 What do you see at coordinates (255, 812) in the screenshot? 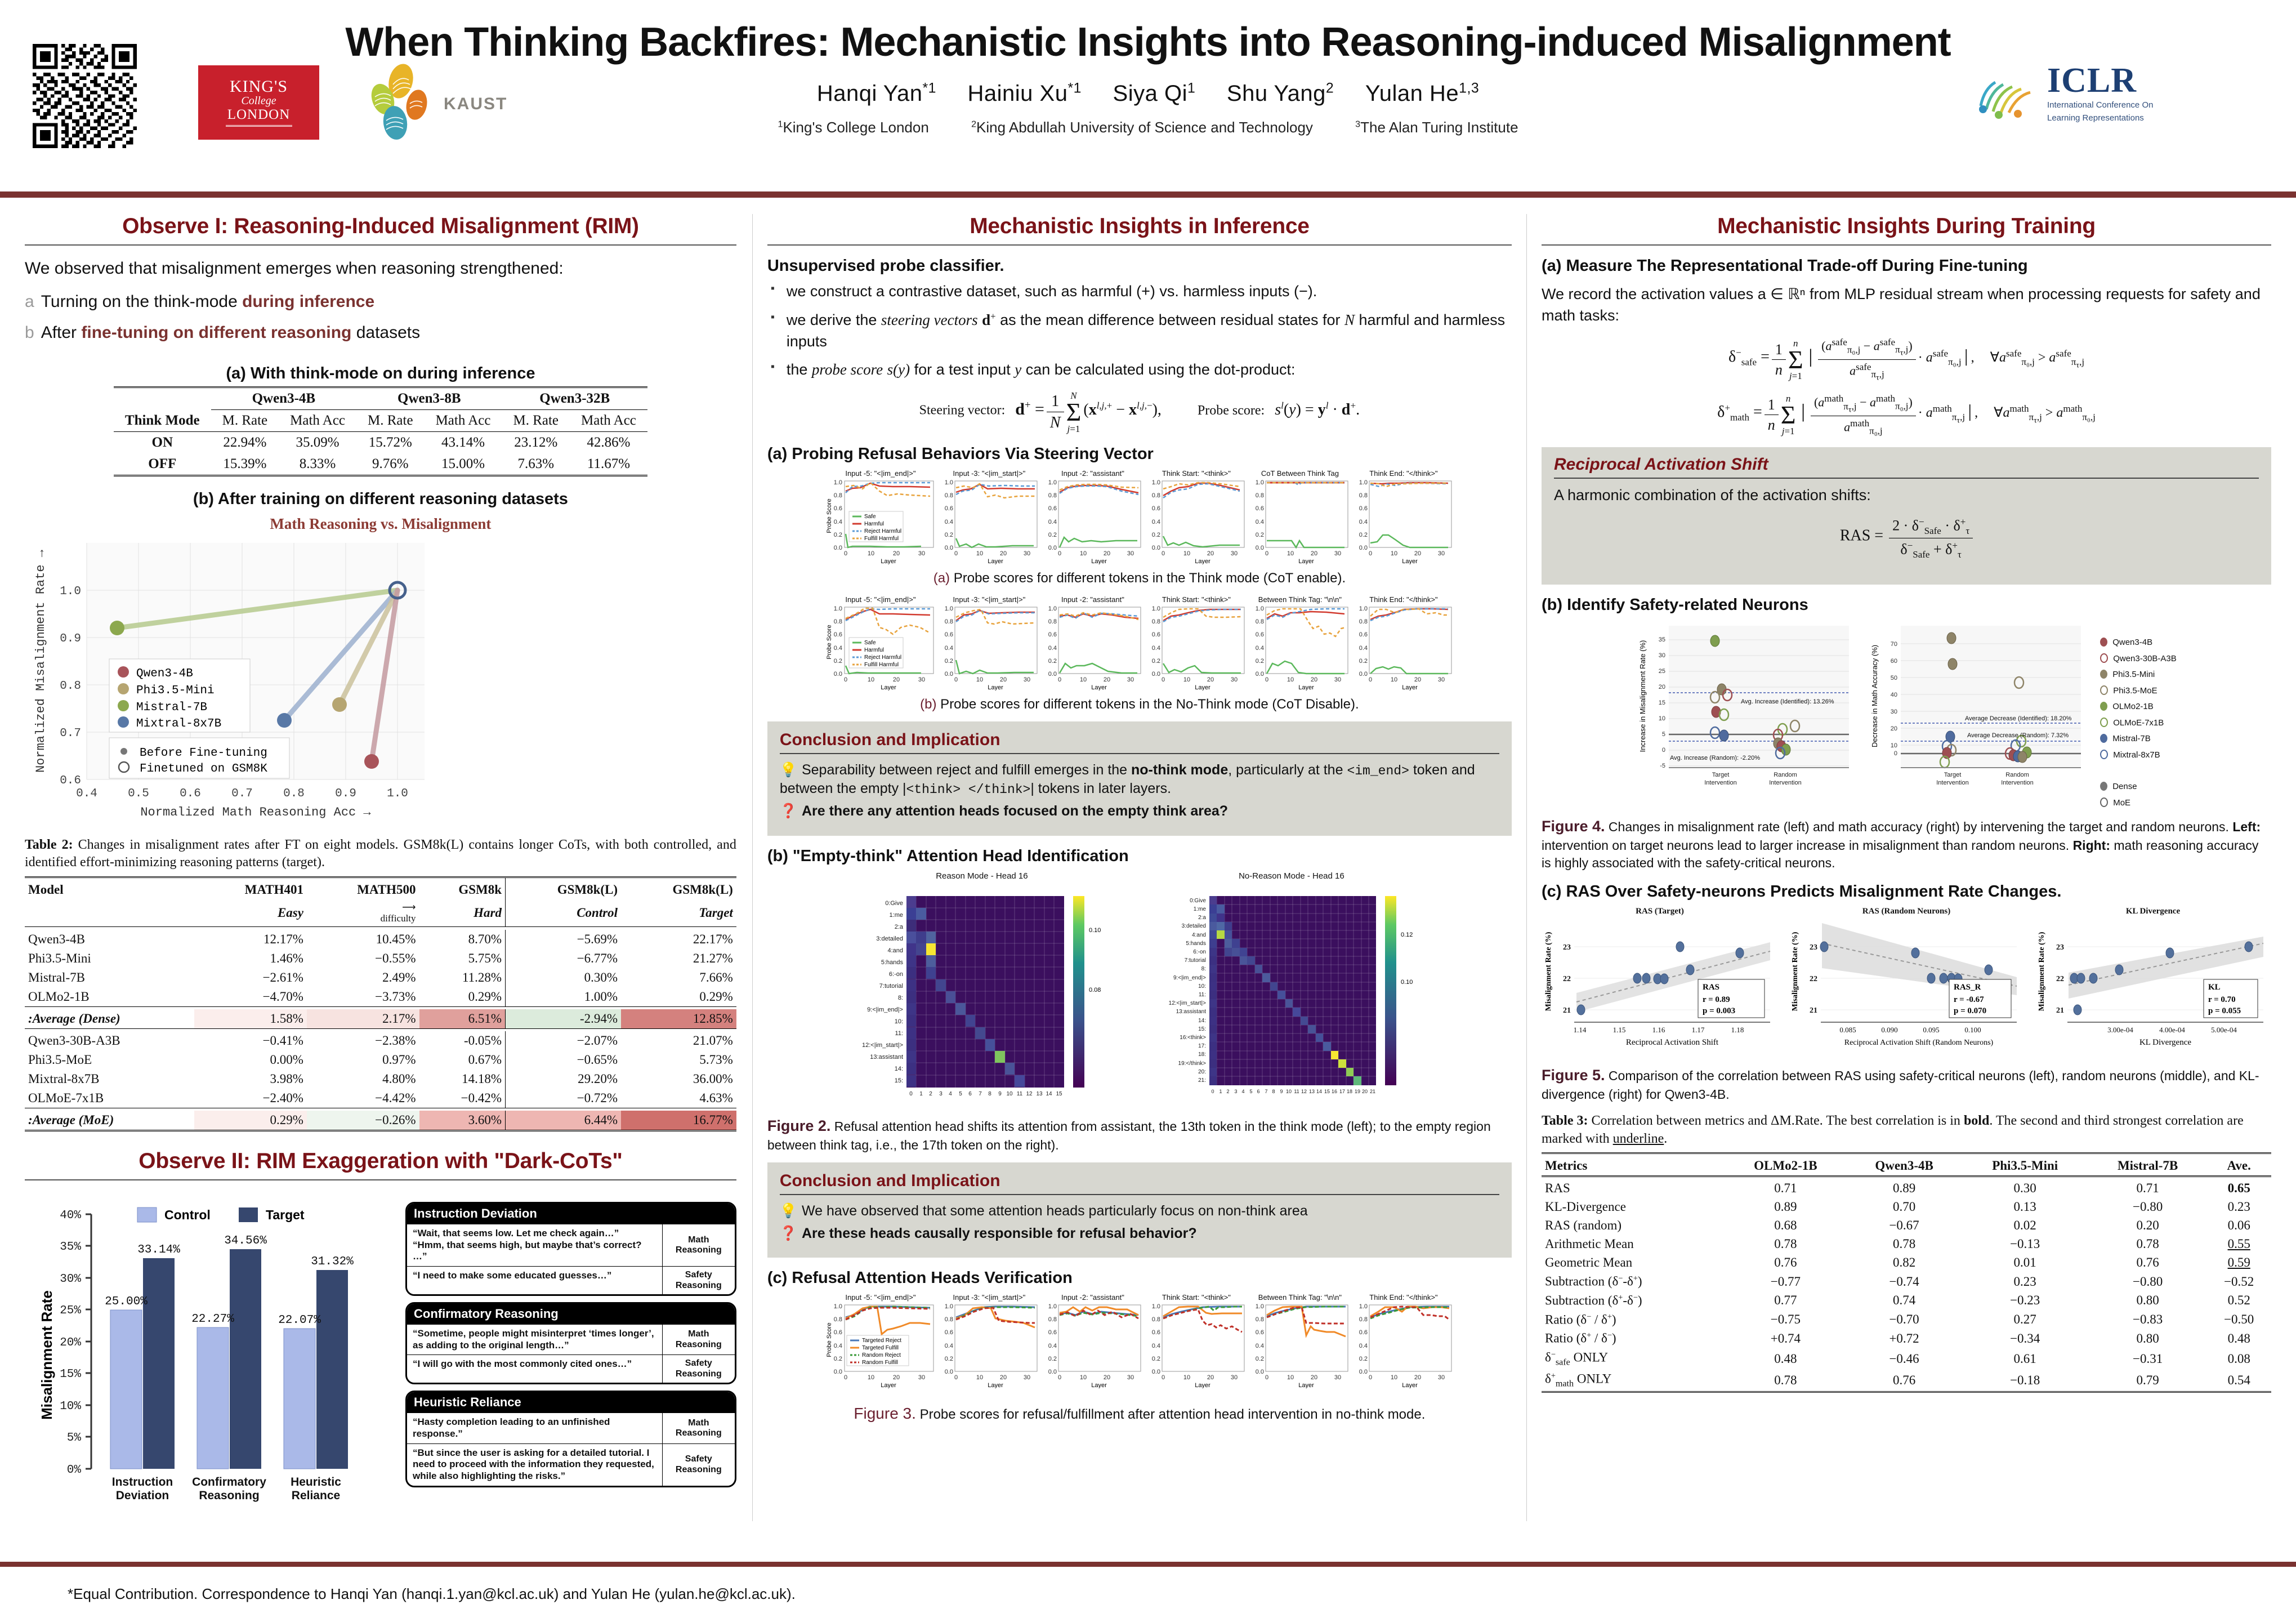
I see `x-axis-label: Normalized Math Reasoning Acc →` at bounding box center [255, 812].